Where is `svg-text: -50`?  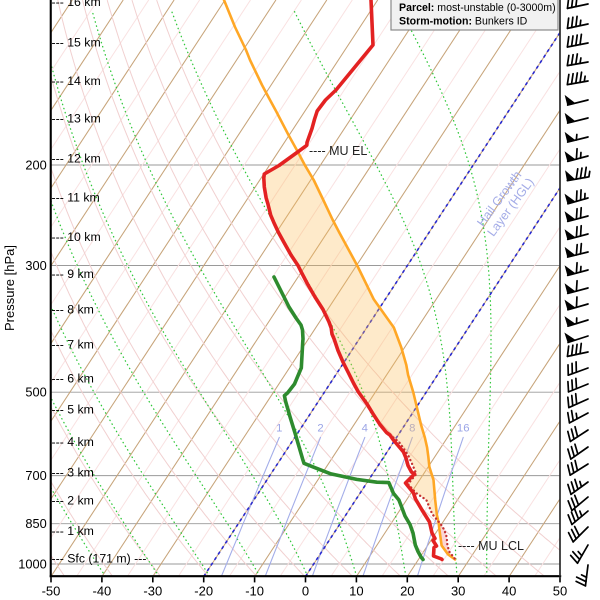 svg-text: -50 is located at coordinates (51, 591).